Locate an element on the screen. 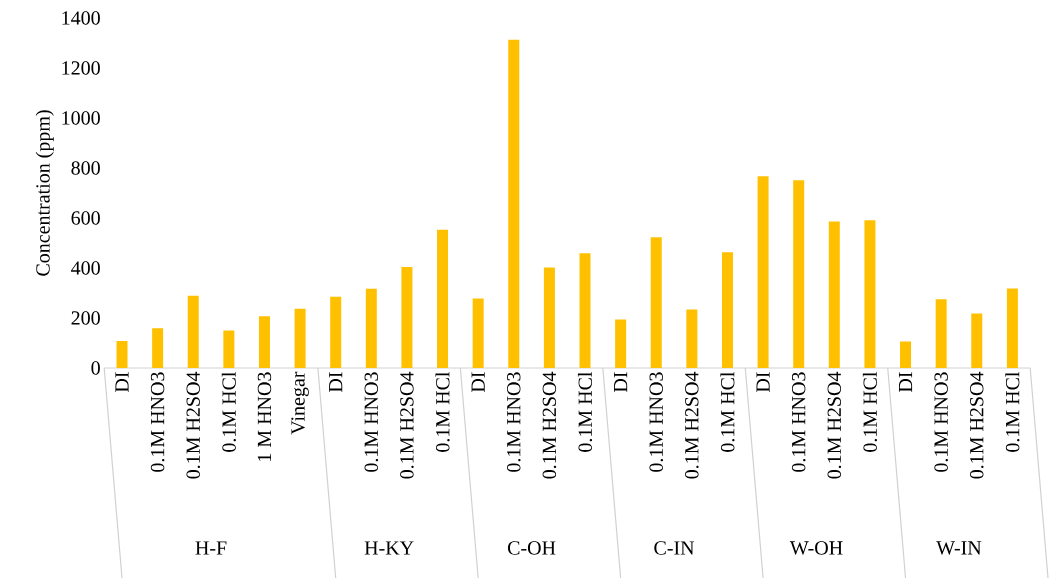  text: C-OH is located at coordinates (531, 548).